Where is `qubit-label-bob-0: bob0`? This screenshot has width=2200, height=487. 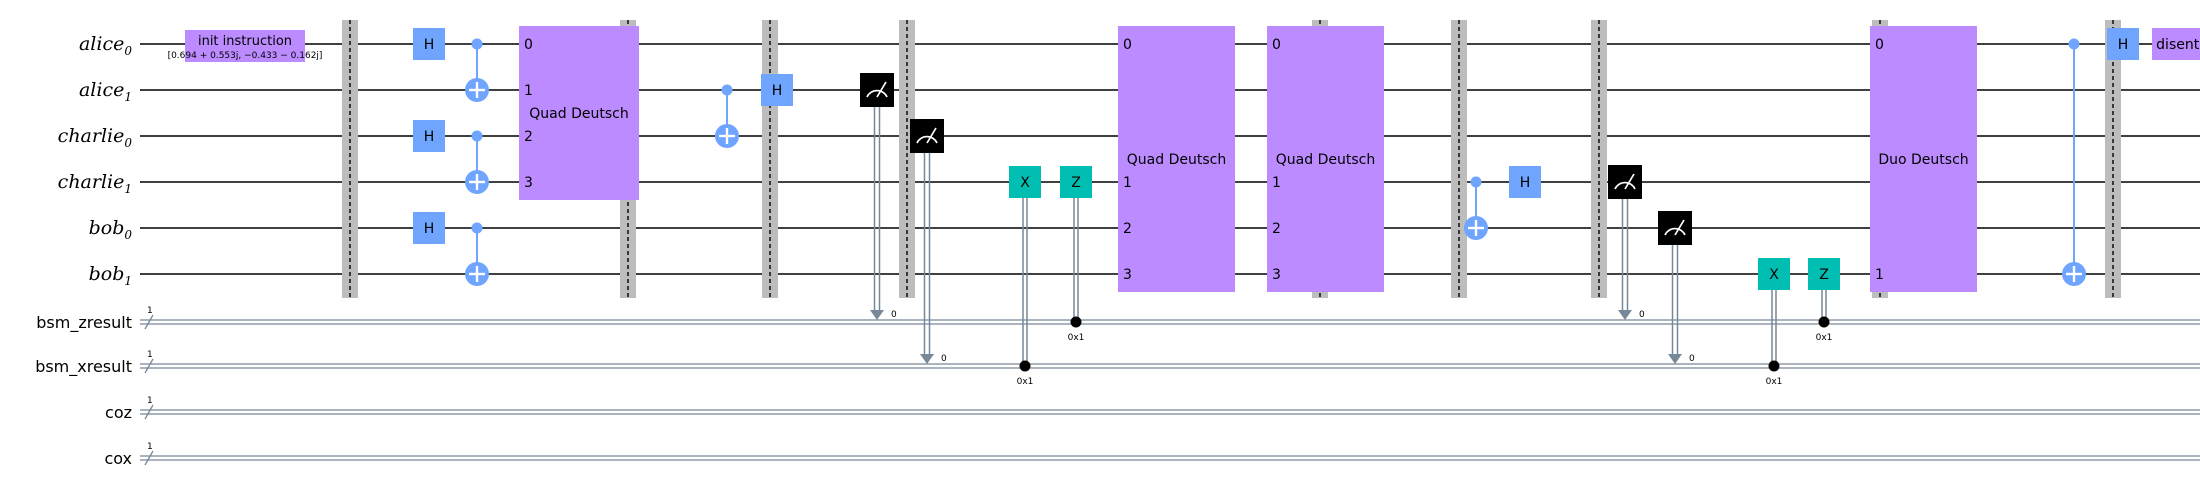 qubit-label-bob-0: bob0 is located at coordinates (111, 229).